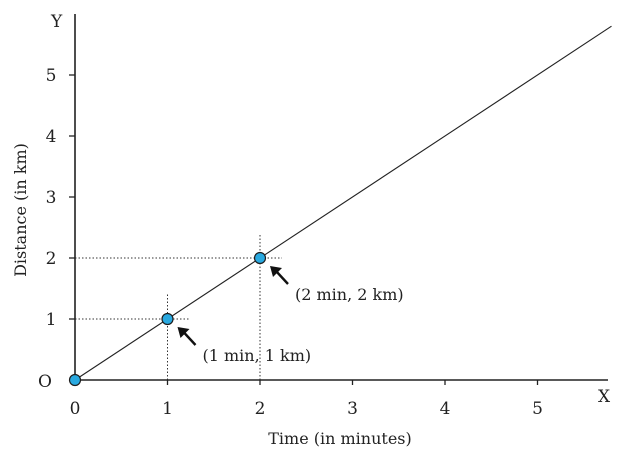 This screenshot has height=449, width=618. What do you see at coordinates (537, 409) in the screenshot?
I see `x-tick-label: 5` at bounding box center [537, 409].